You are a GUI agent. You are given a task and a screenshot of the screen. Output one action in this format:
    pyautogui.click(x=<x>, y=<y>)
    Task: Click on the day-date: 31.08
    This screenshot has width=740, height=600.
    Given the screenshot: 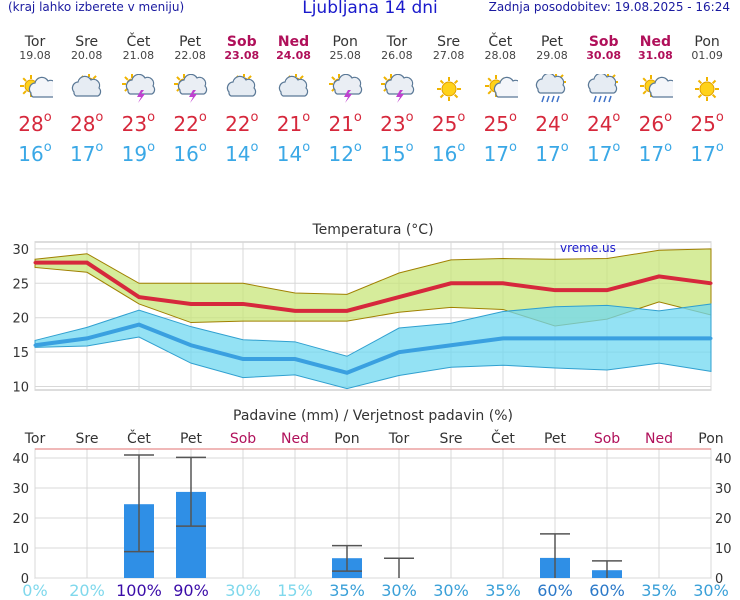 What is the action you would take?
    pyautogui.click(x=655, y=55)
    